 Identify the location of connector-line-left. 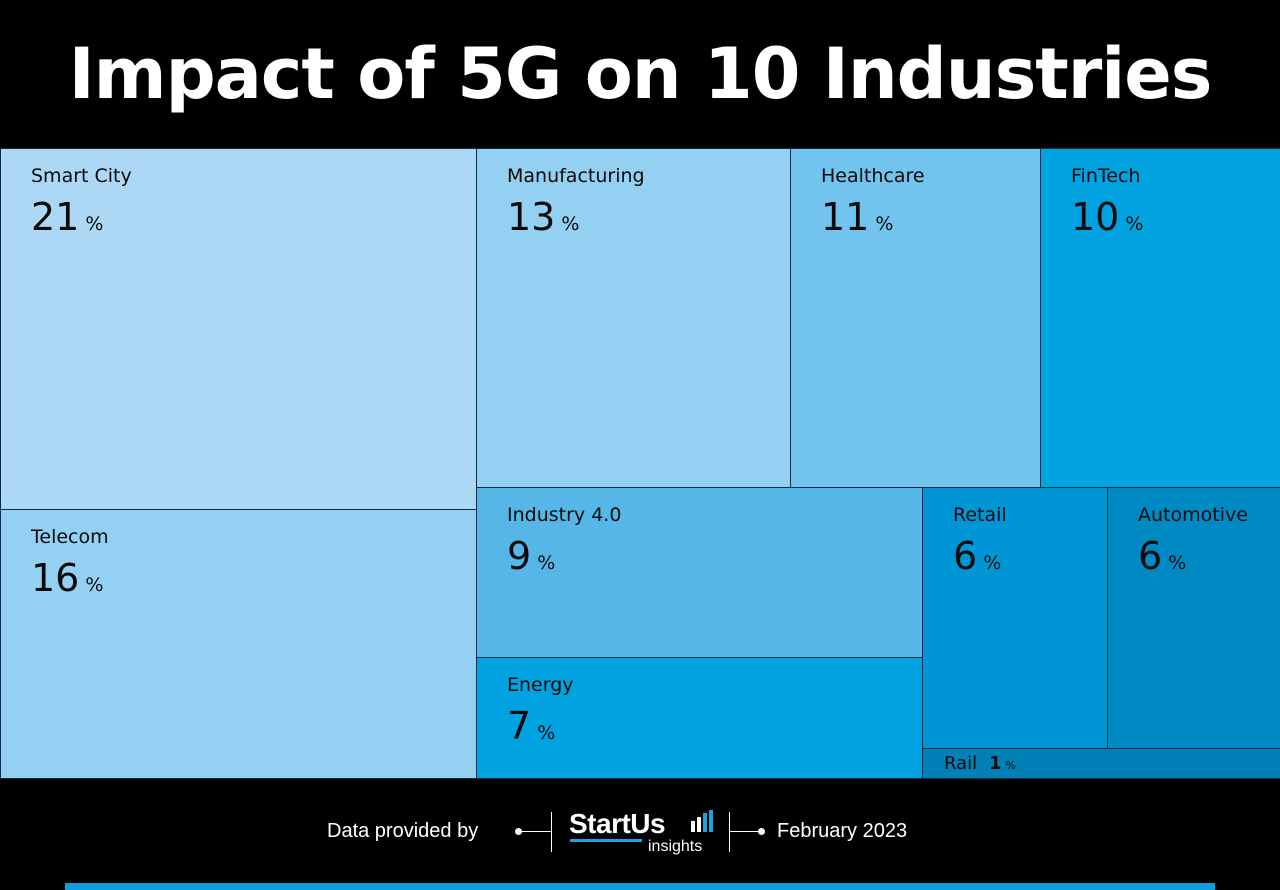
(535, 831).